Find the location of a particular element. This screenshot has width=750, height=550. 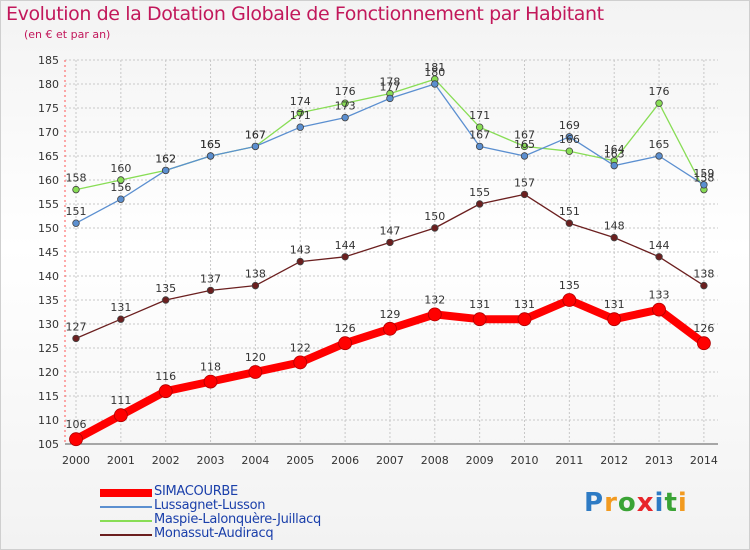

data-label: 106 is located at coordinates (76, 424).